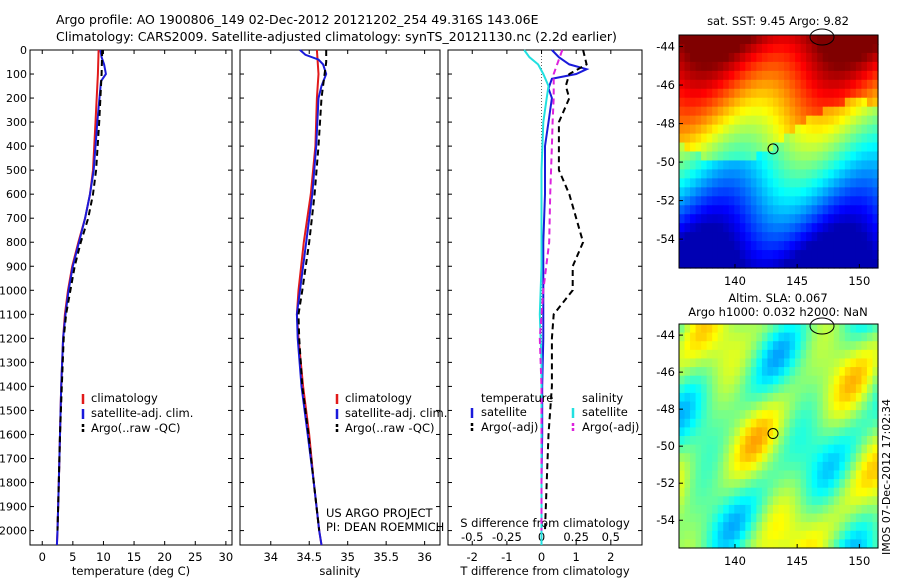 This screenshot has width=900, height=580. What do you see at coordinates (610, 557) in the screenshot?
I see `x-tick-label: 2` at bounding box center [610, 557].